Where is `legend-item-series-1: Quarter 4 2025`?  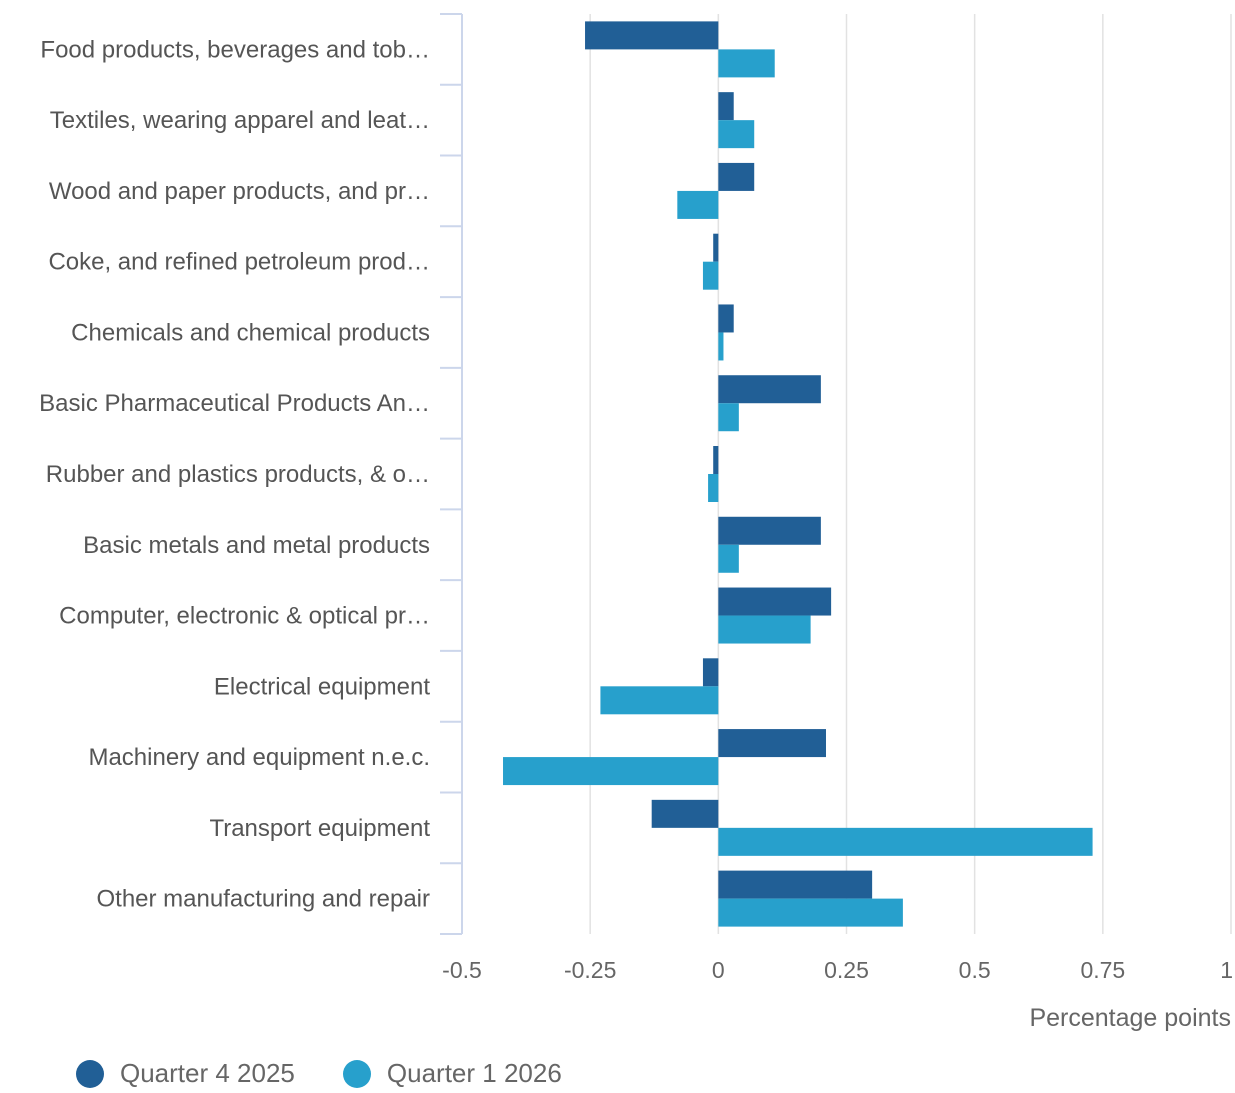
legend-item-series-1: Quarter 4 2025 is located at coordinates (185, 1073).